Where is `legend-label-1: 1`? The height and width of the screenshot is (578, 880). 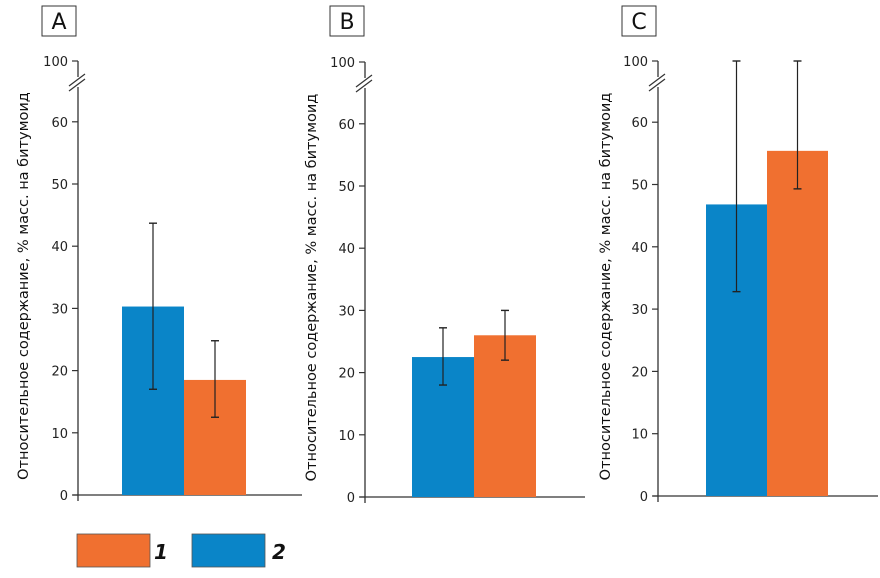 legend-label-1: 1 is located at coordinates (161, 552).